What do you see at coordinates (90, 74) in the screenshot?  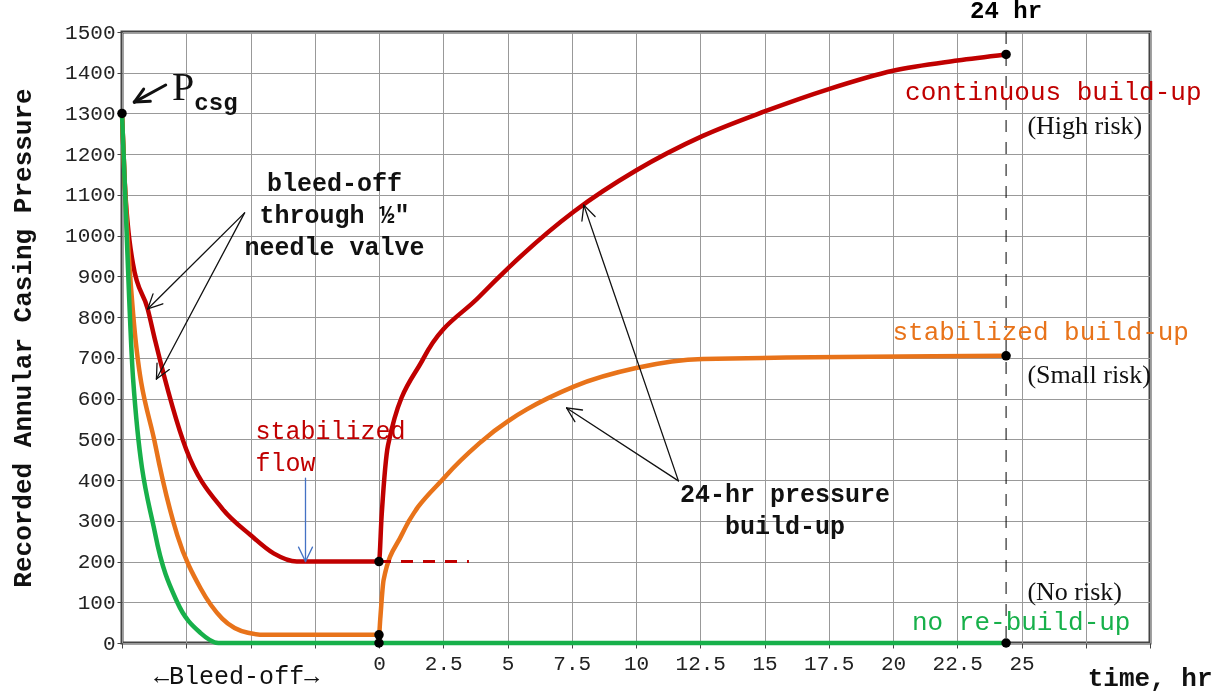 I see `y-tick-label: 1400` at bounding box center [90, 74].